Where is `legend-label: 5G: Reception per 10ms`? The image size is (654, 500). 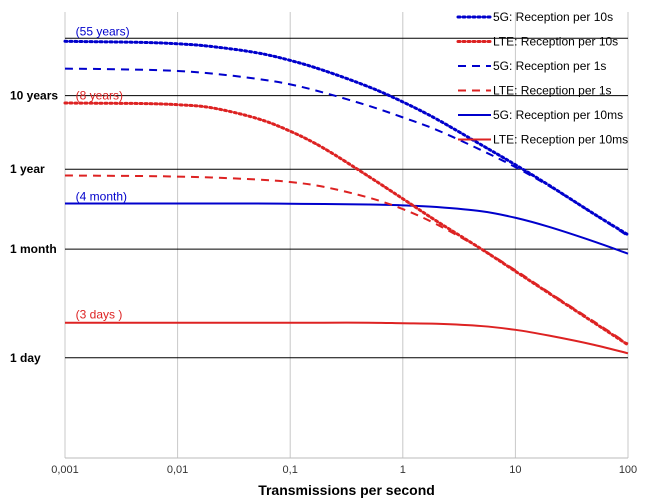
legend-label: 5G: Reception per 10ms is located at coordinates (558, 115).